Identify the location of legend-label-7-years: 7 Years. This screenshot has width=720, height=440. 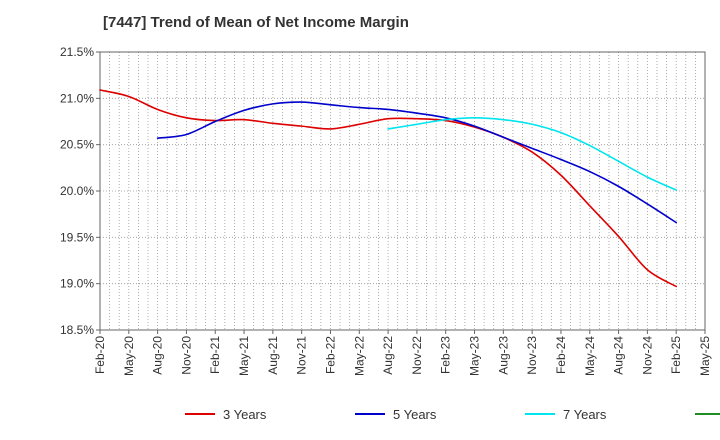
(585, 414).